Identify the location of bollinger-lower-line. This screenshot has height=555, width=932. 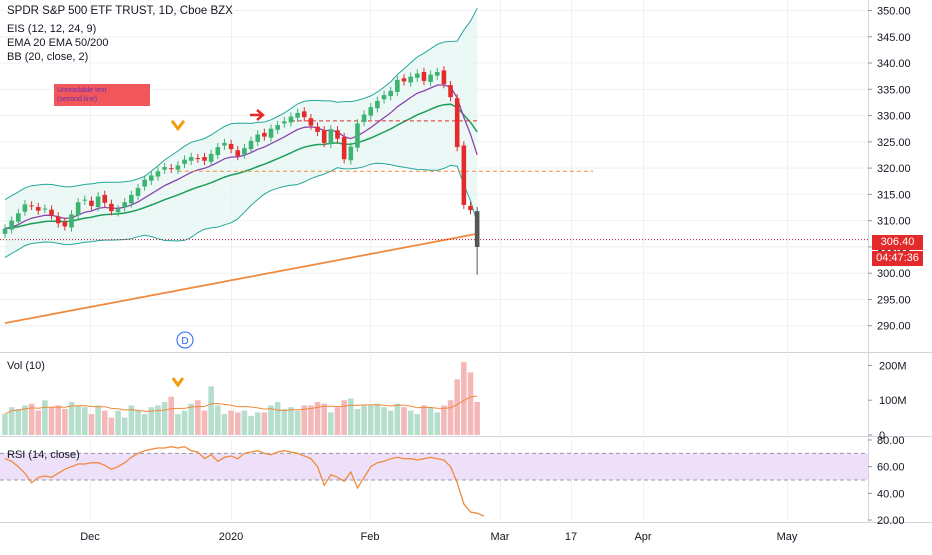
(241, 210).